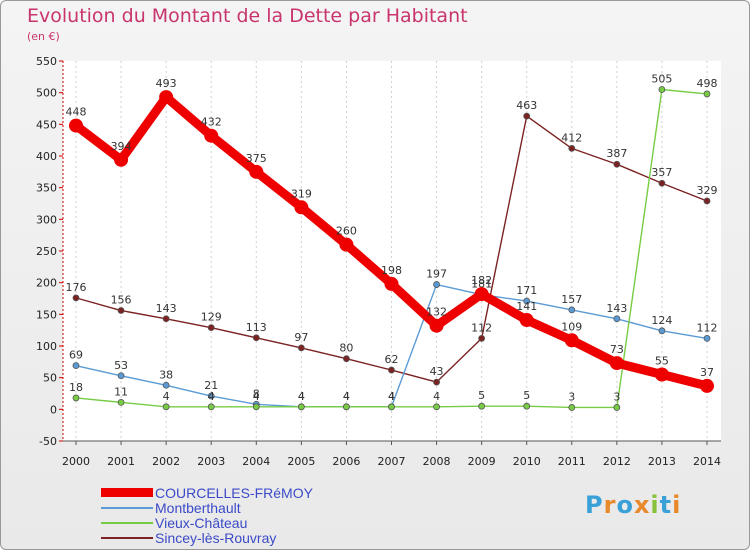 This screenshot has height=550, width=750. I want to click on data-label-courcelles-fre-moy: 55, so click(662, 361).